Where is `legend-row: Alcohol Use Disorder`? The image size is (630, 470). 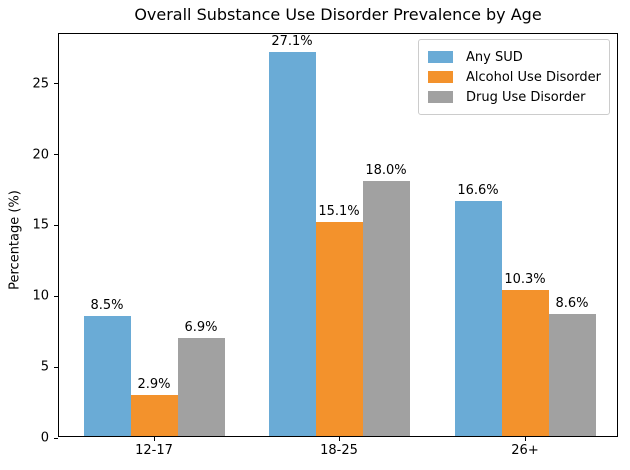 legend-row: Alcohol Use Disorder is located at coordinates (515, 77).